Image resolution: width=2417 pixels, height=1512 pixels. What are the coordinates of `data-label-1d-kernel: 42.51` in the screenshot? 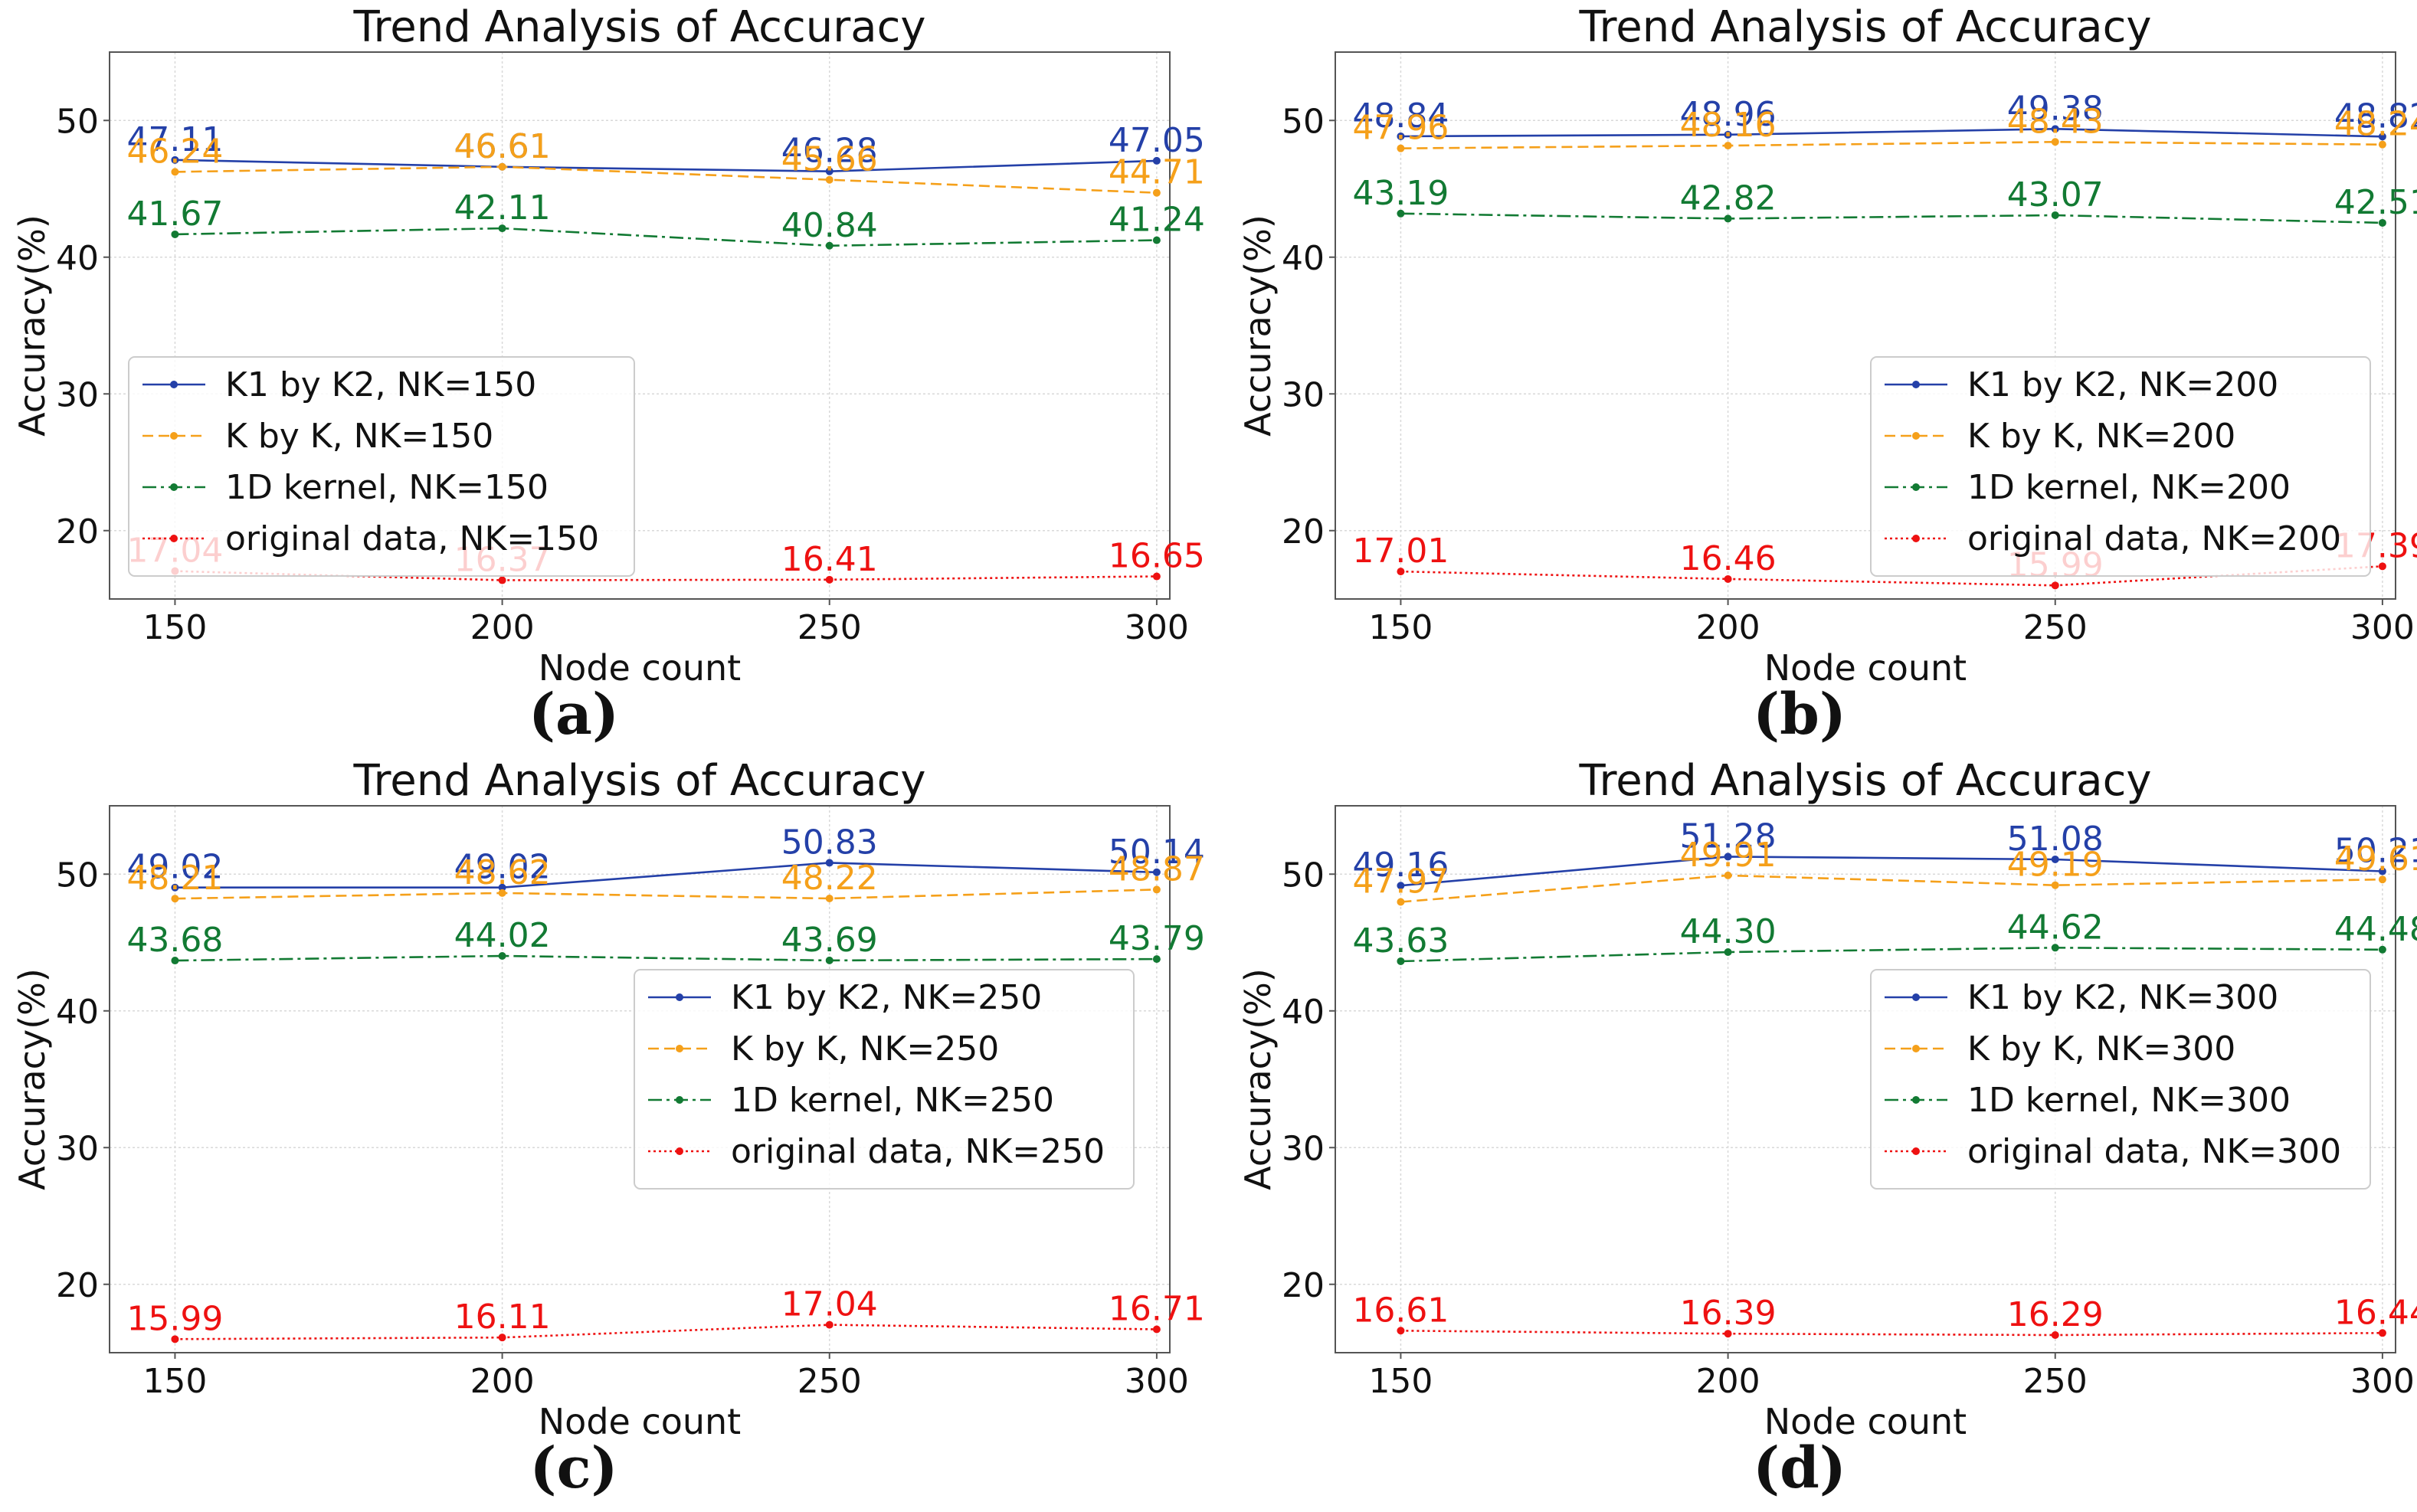 It's located at (2375, 202).